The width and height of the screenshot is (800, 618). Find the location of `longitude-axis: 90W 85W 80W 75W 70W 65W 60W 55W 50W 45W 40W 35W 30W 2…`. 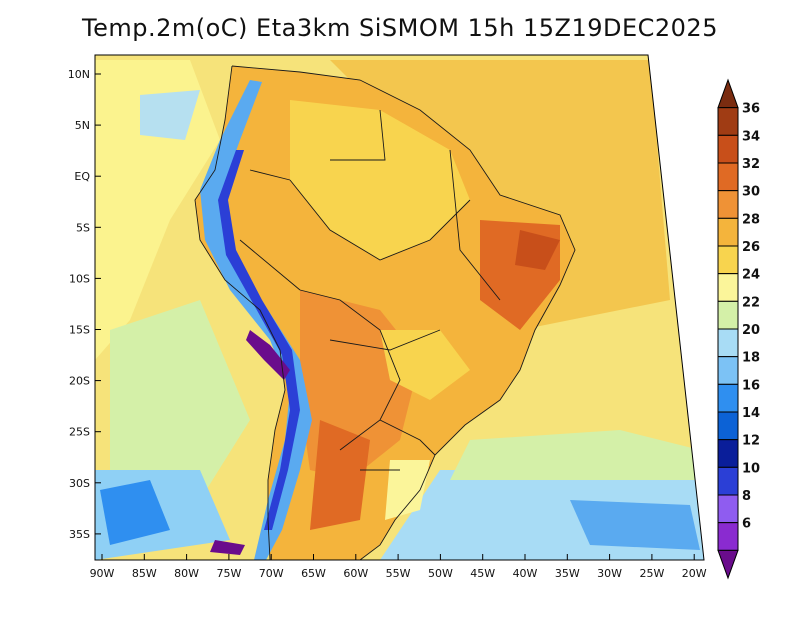

longitude-axis: 90W 85W 80W 75W 70W 65W 60W 55W 50W 45W 40W 35W 30W 2… is located at coordinates (398, 567).